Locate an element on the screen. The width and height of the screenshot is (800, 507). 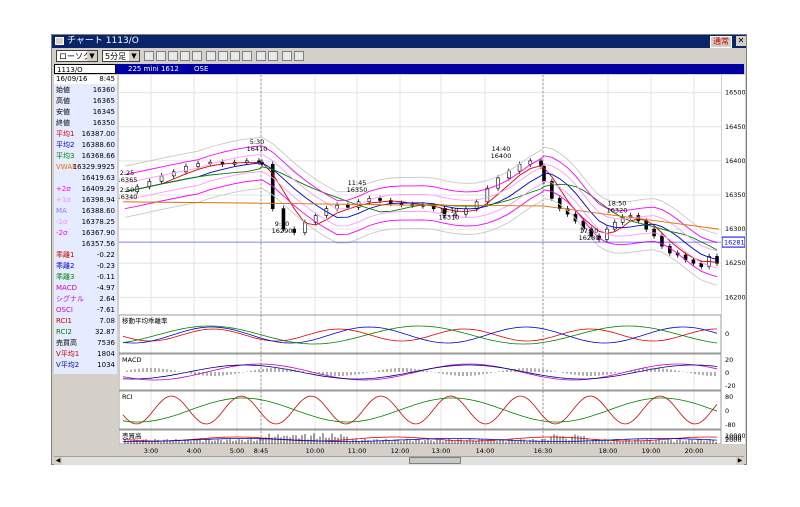
print-icon is located at coordinates (299, 56).